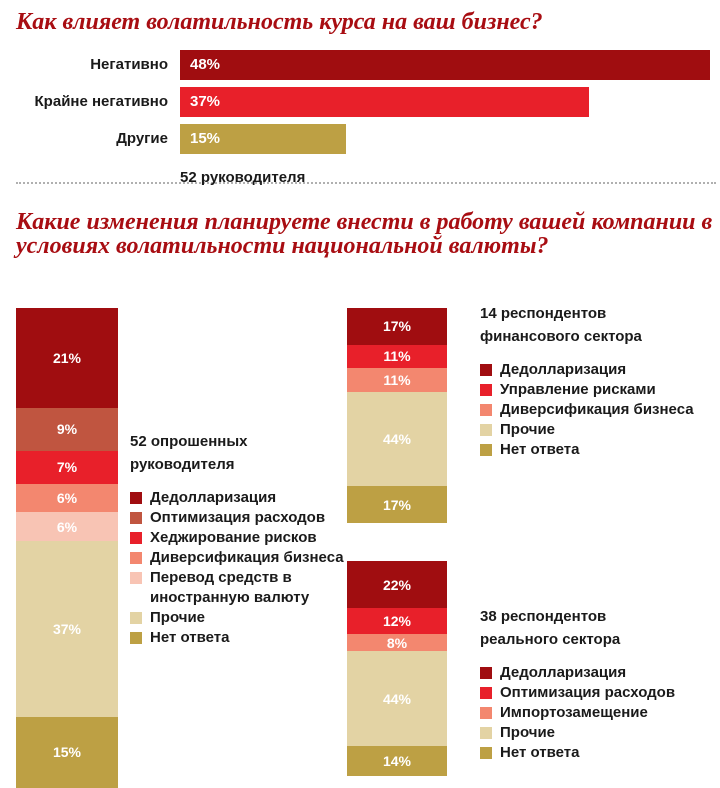 This screenshot has width=720, height=788. I want to click on legend-item: Перевод средств в иностранную валюту, so click(240, 588).